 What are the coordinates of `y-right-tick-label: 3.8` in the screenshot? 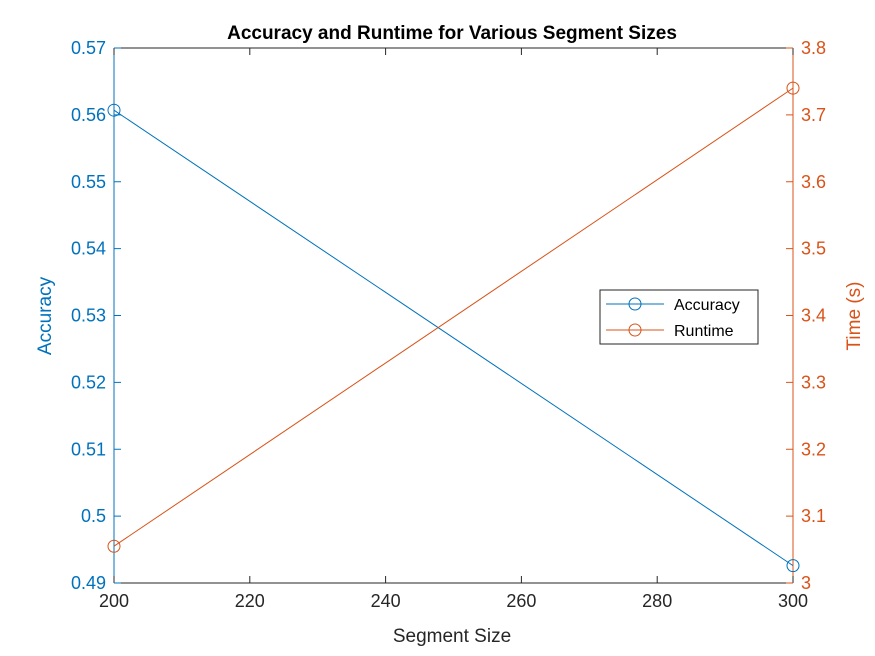 It's located at (813, 48).